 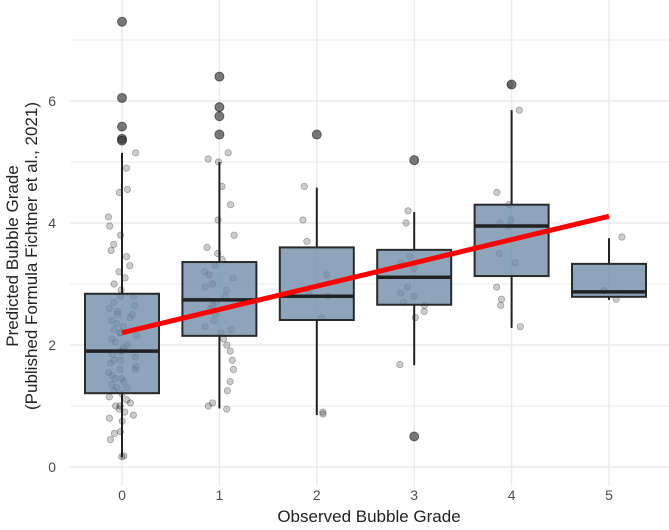 What do you see at coordinates (52, 284) in the screenshot?
I see `y-tick-labels: 0 2 4 6` at bounding box center [52, 284].